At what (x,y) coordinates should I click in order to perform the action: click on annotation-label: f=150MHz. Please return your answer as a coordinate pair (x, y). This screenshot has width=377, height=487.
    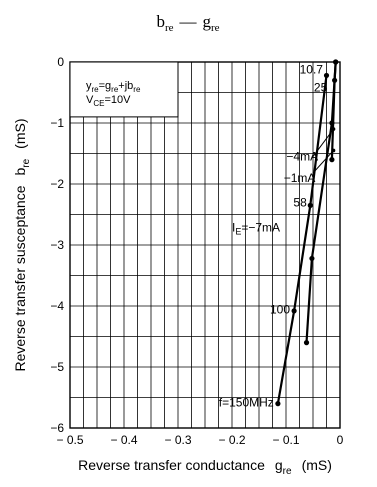
    Looking at the image, I should click on (246, 402).